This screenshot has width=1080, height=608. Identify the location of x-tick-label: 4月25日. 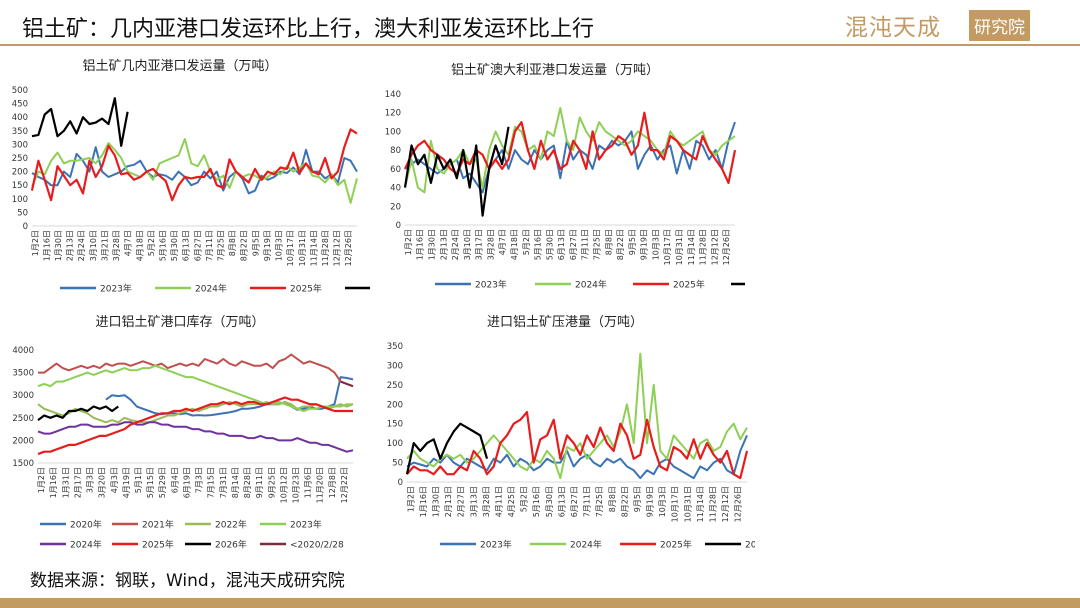
(511, 501).